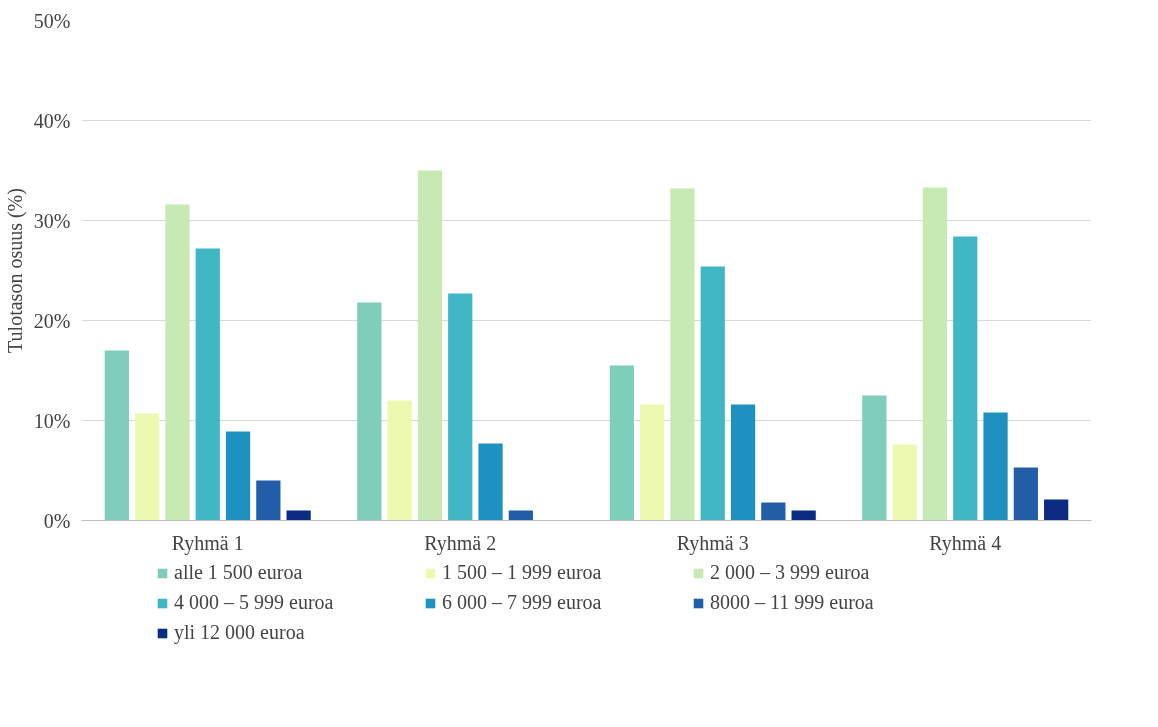 This screenshot has width=1158, height=727. Describe the element at coordinates (52, 20) in the screenshot. I see `y-tick-label: 50%` at that location.